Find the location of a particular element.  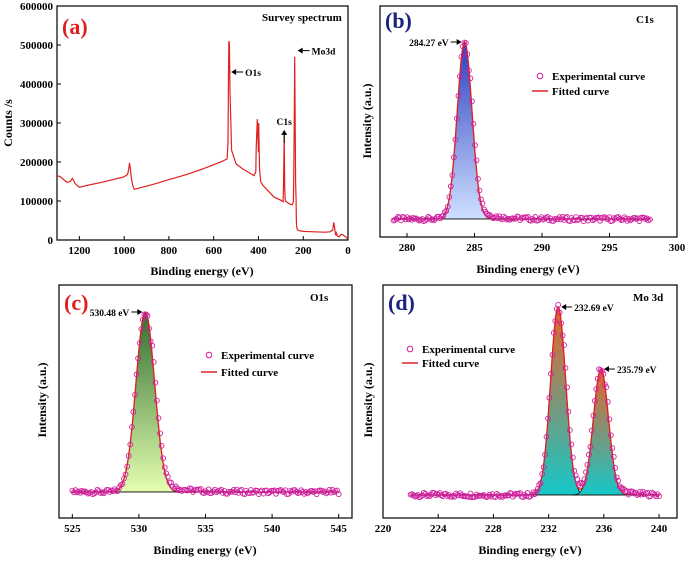

panel-a-ytick-label: 500000 is located at coordinates (37, 46).